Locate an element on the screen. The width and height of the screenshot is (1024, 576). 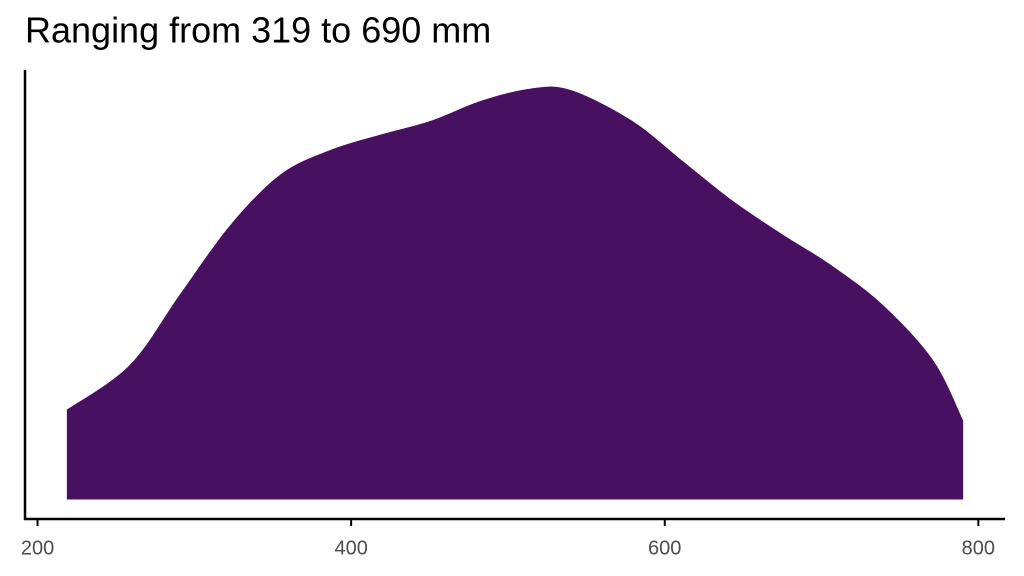
x-tick-label: 200 is located at coordinates (37, 548).